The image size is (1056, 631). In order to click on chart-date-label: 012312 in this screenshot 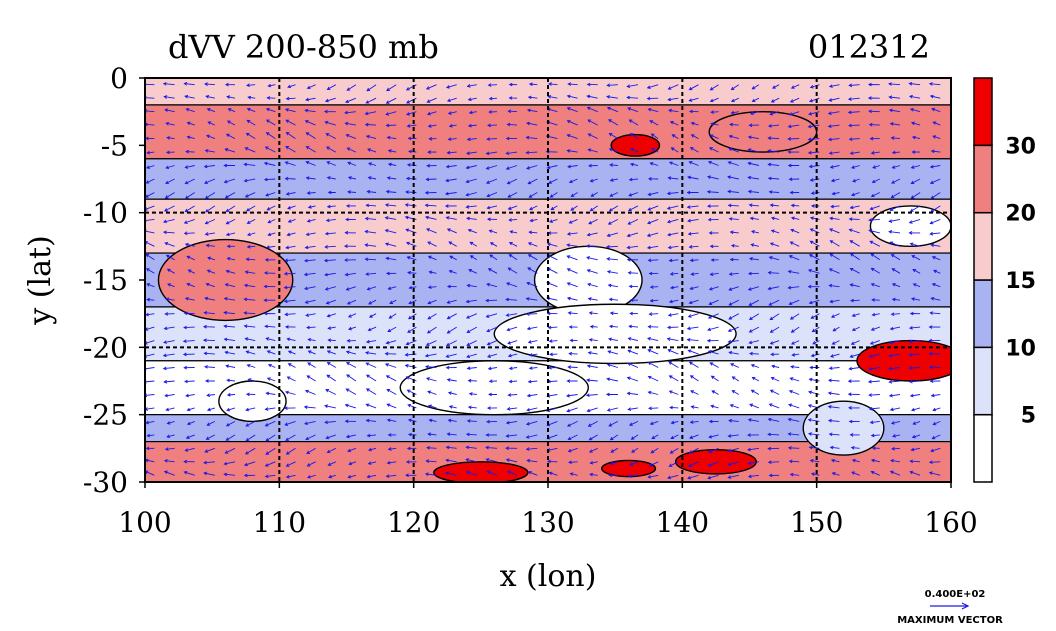, I will do `click(869, 47)`.